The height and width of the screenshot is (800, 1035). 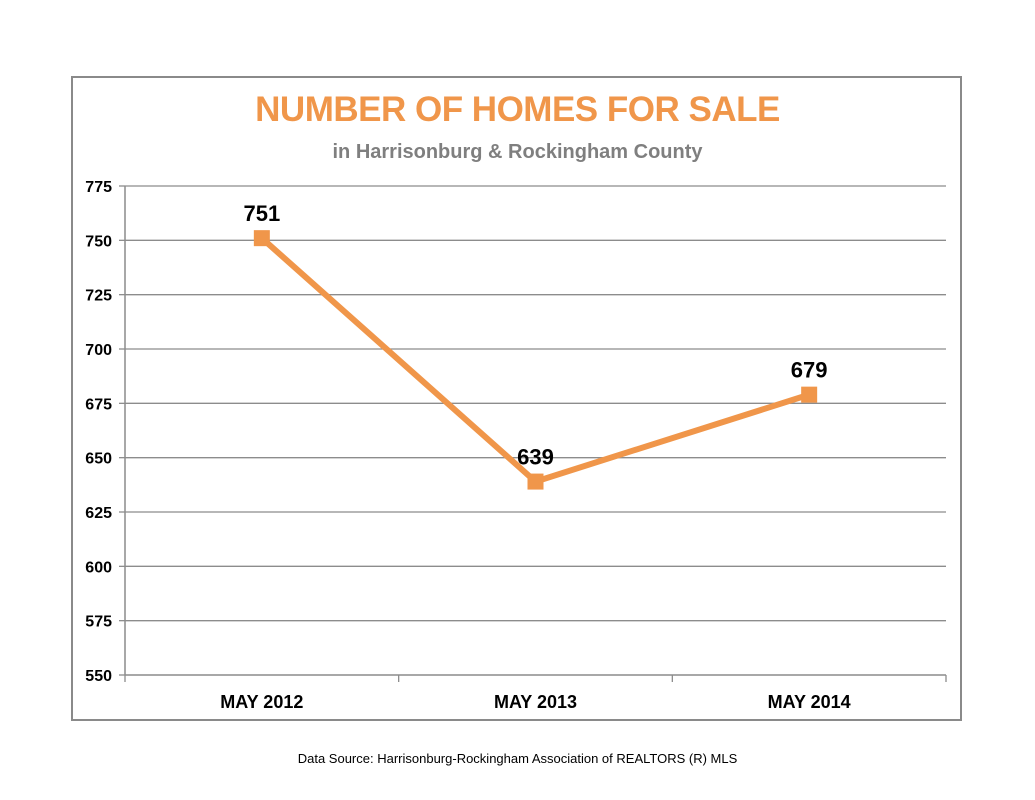 What do you see at coordinates (261, 213) in the screenshot?
I see `data-label: 751` at bounding box center [261, 213].